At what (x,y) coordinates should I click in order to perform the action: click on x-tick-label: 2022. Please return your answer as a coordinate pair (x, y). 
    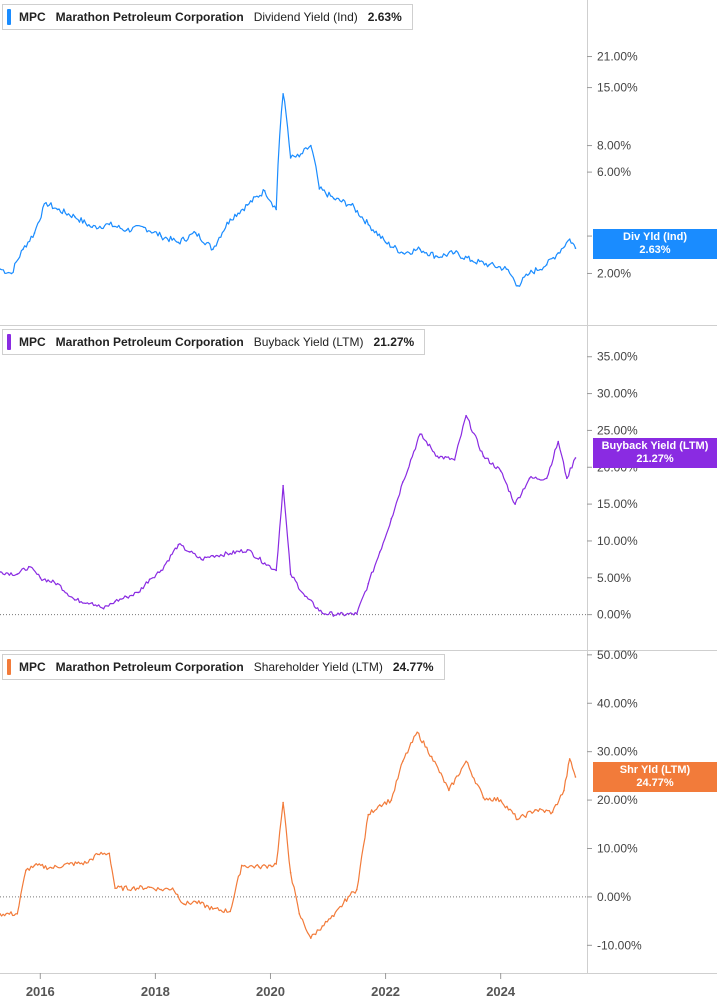
    Looking at the image, I should click on (385, 991).